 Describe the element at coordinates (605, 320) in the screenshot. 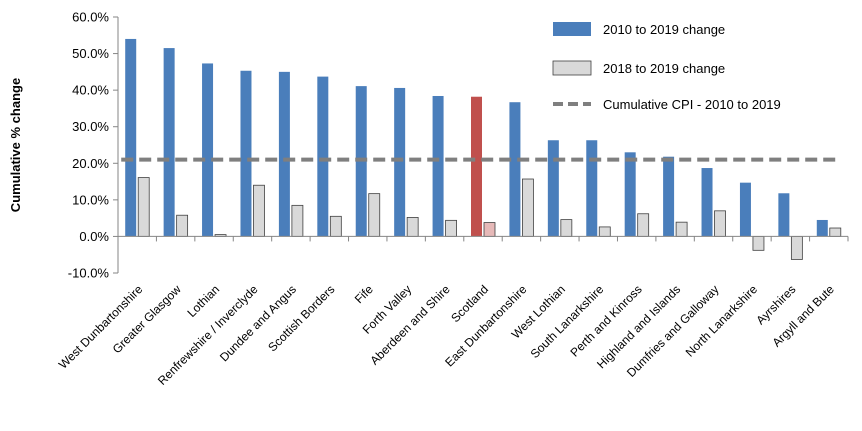

I see `x-tick-label: Perth and Kinross` at that location.